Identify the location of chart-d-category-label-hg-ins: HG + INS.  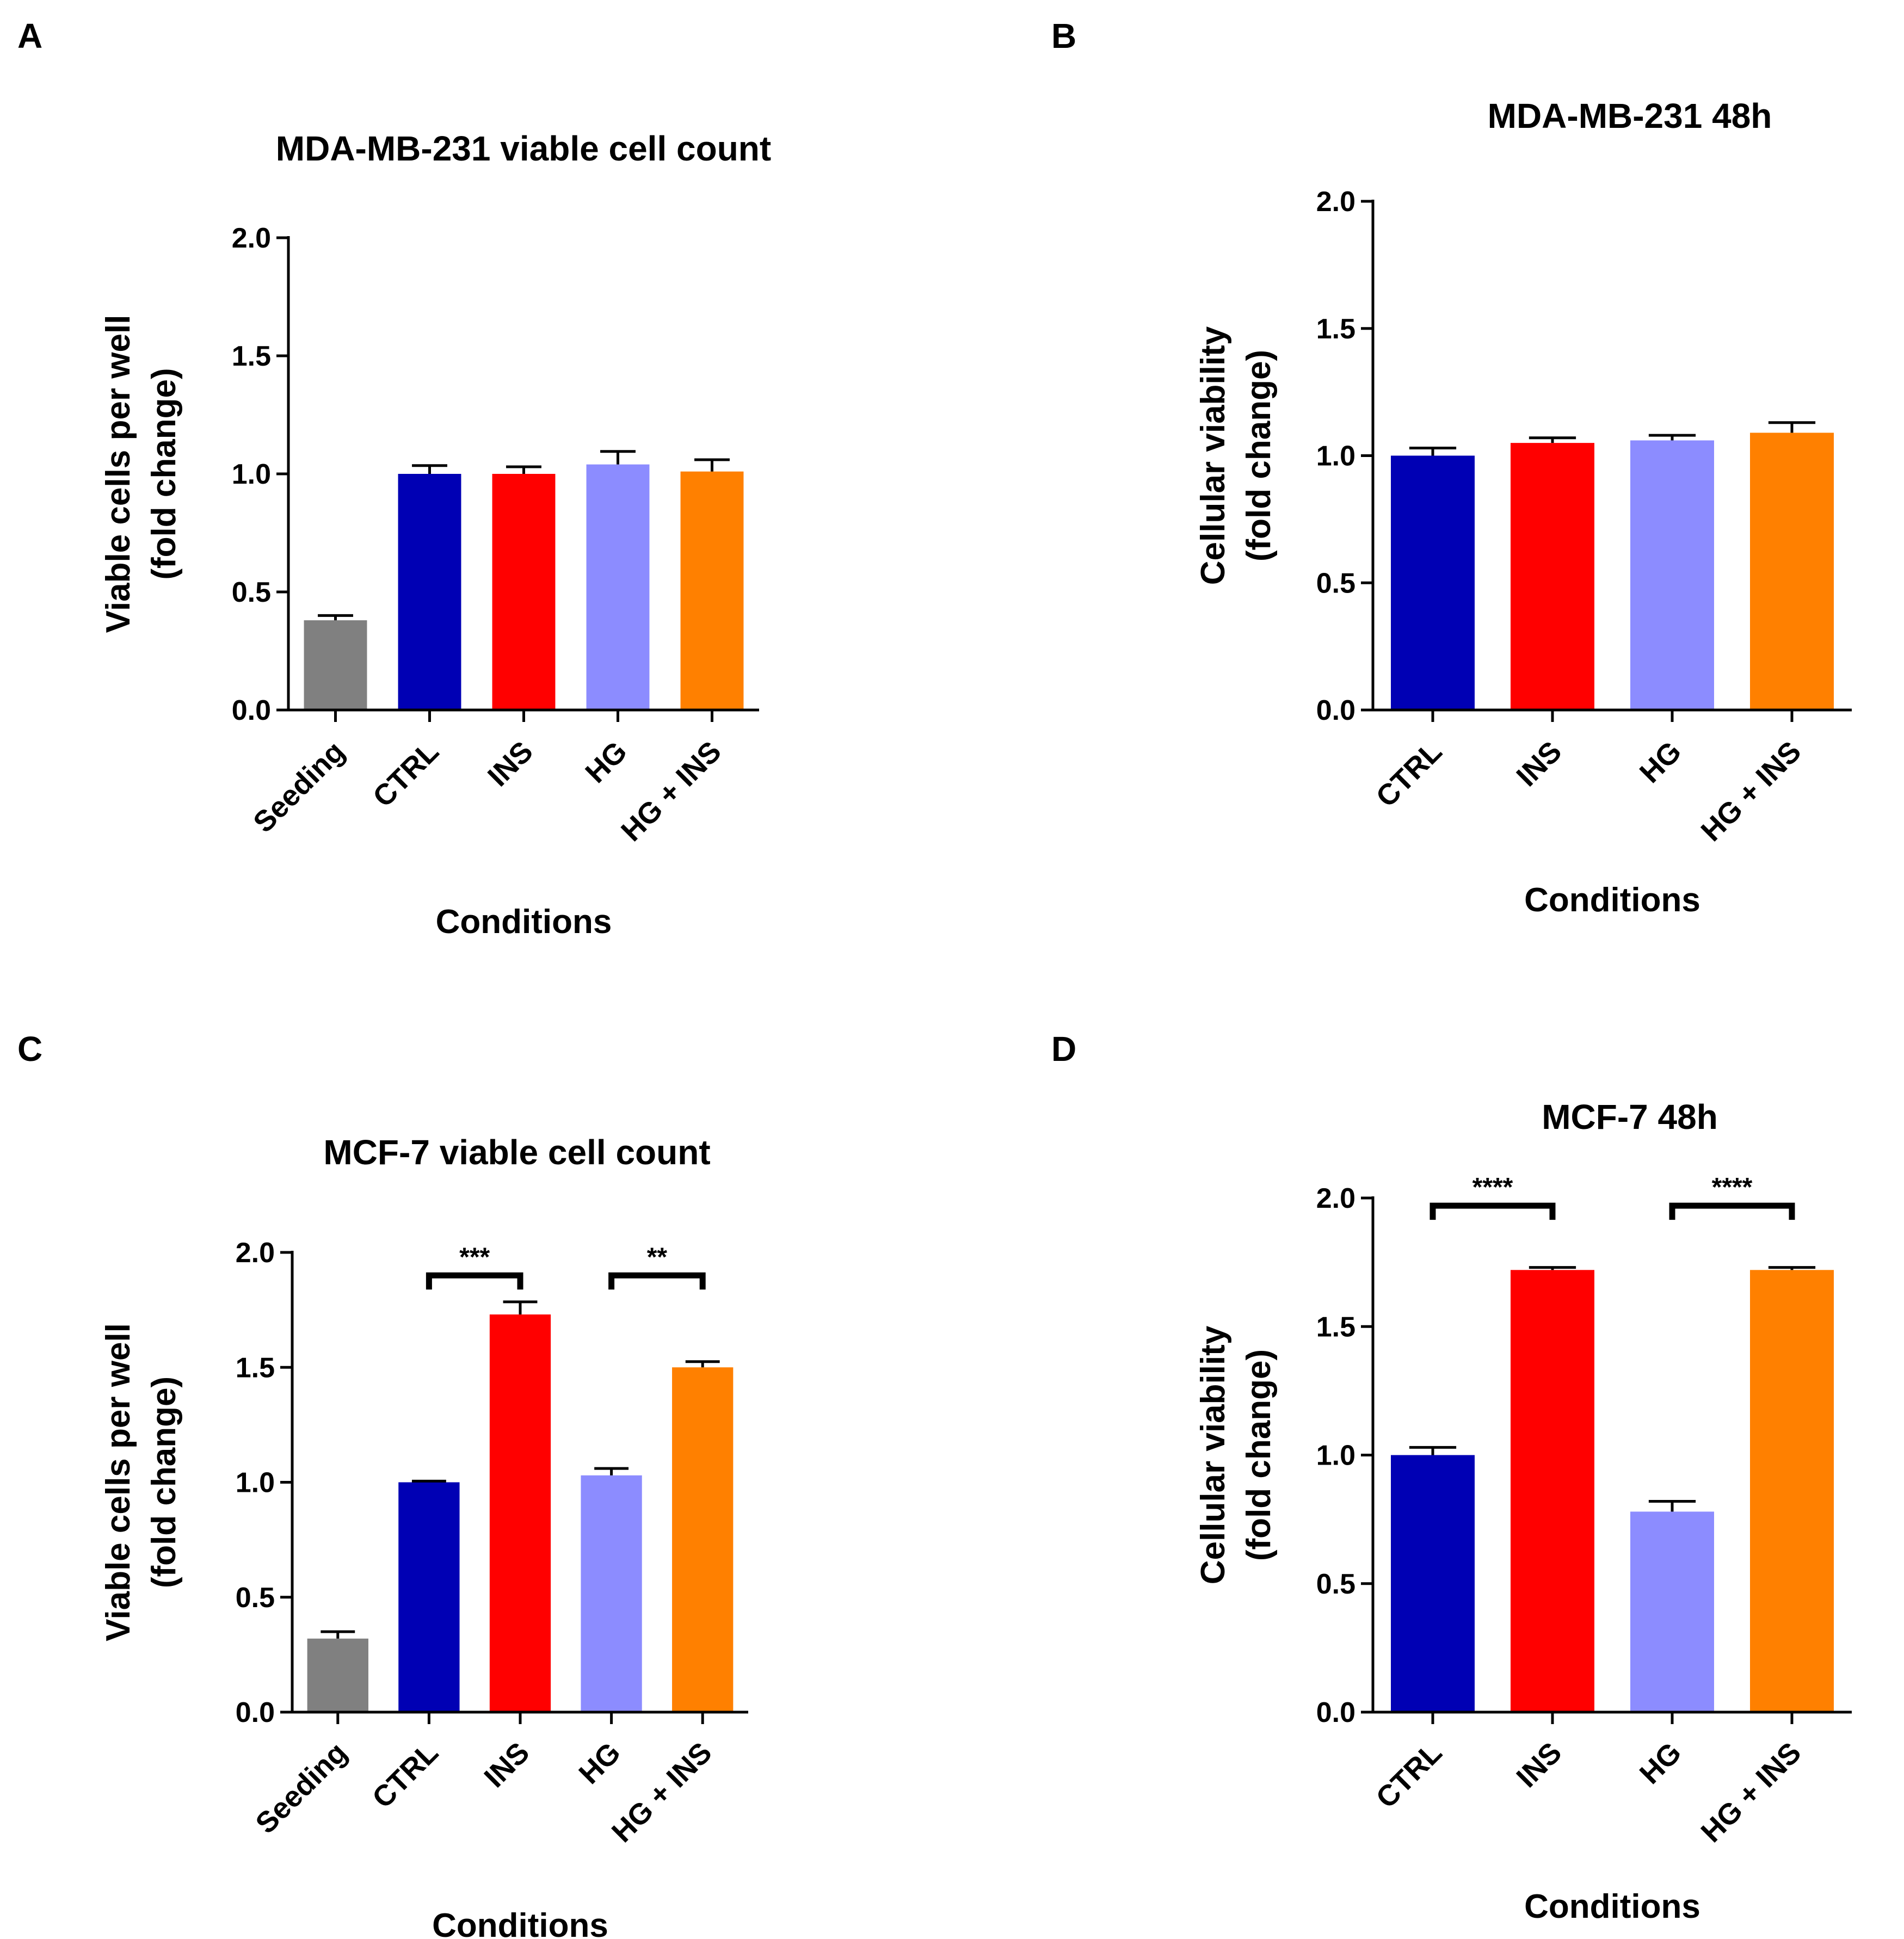
(1751, 1792).